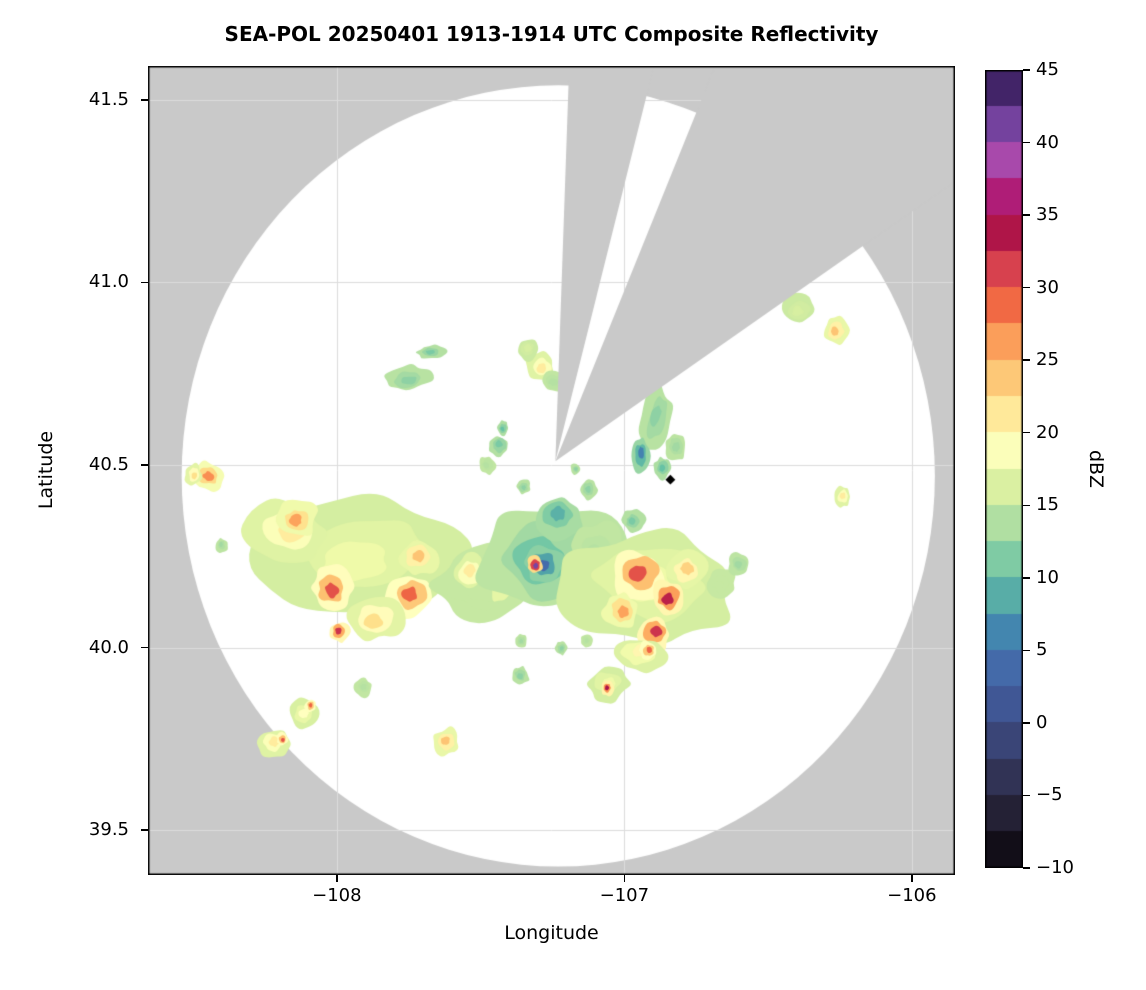  What do you see at coordinates (1047, 69) in the screenshot?
I see `colorbar-tick-label: 45` at bounding box center [1047, 69].